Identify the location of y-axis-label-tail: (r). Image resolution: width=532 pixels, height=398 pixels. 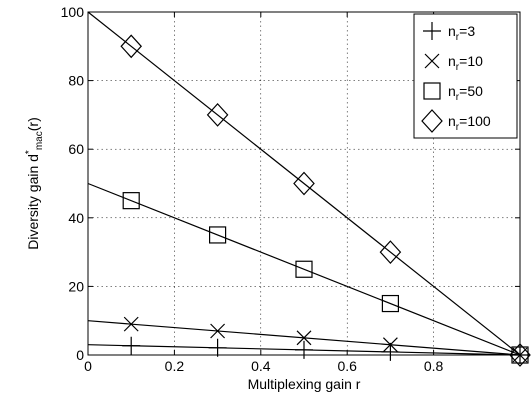
(33, 124).